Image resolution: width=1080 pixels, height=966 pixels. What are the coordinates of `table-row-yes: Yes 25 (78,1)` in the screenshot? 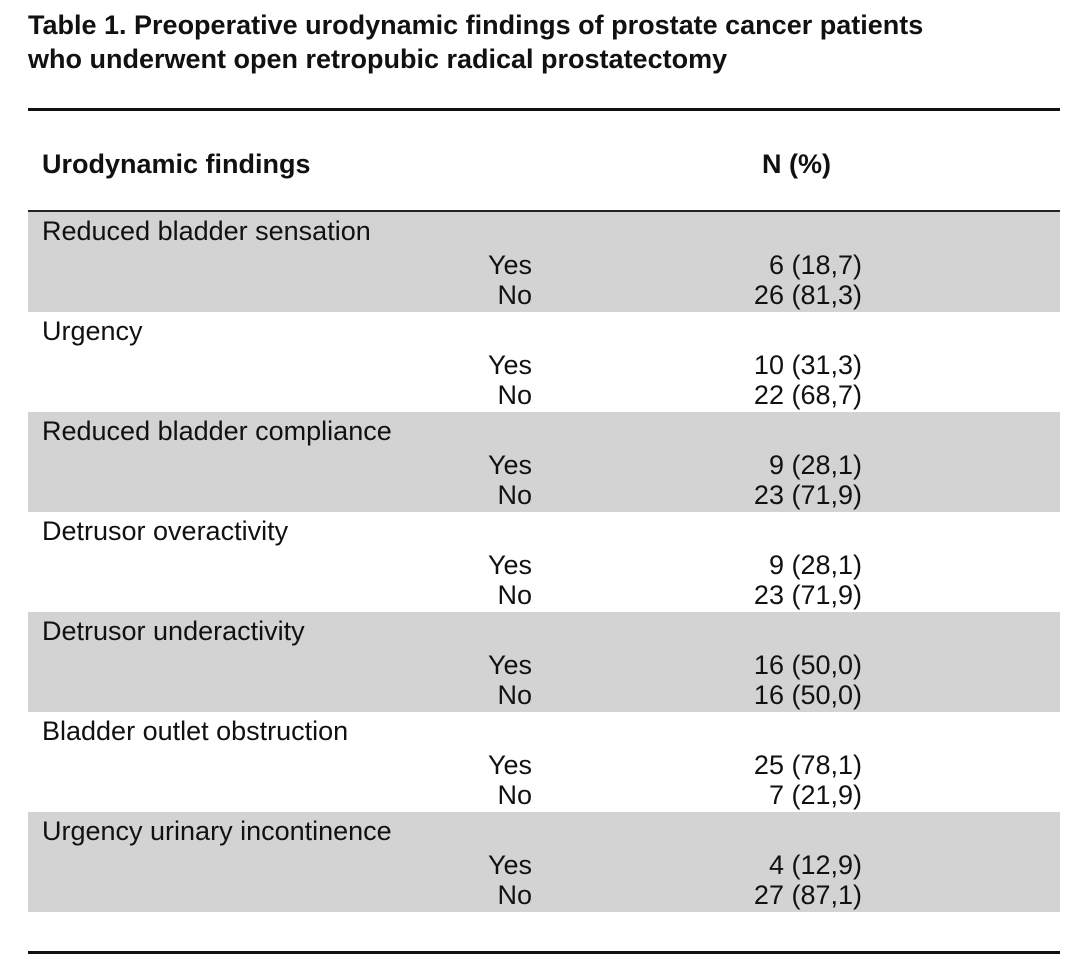 It's located at (544, 766).